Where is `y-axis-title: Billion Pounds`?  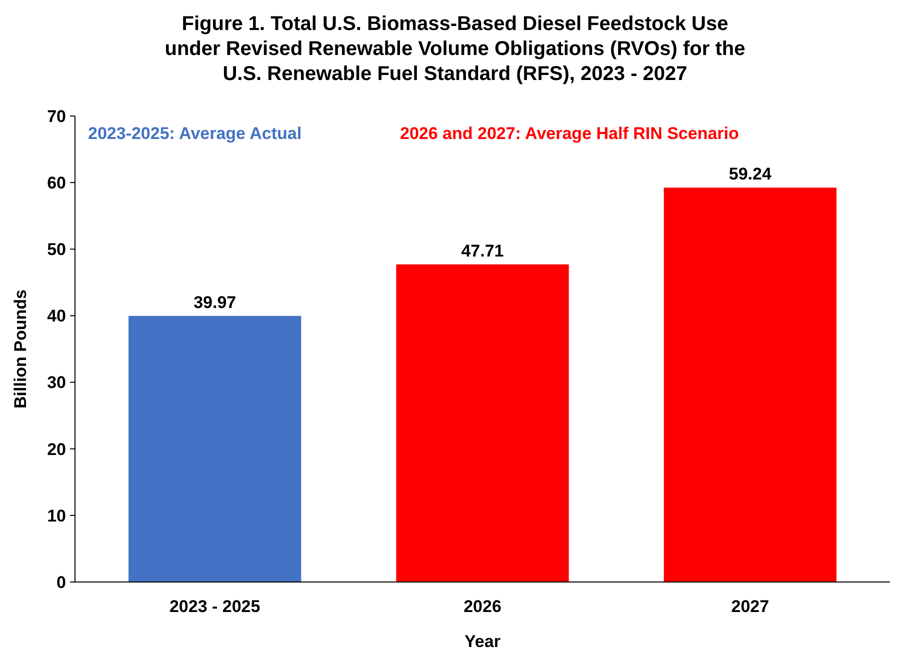
y-axis-title: Billion Pounds is located at coordinates (20, 349).